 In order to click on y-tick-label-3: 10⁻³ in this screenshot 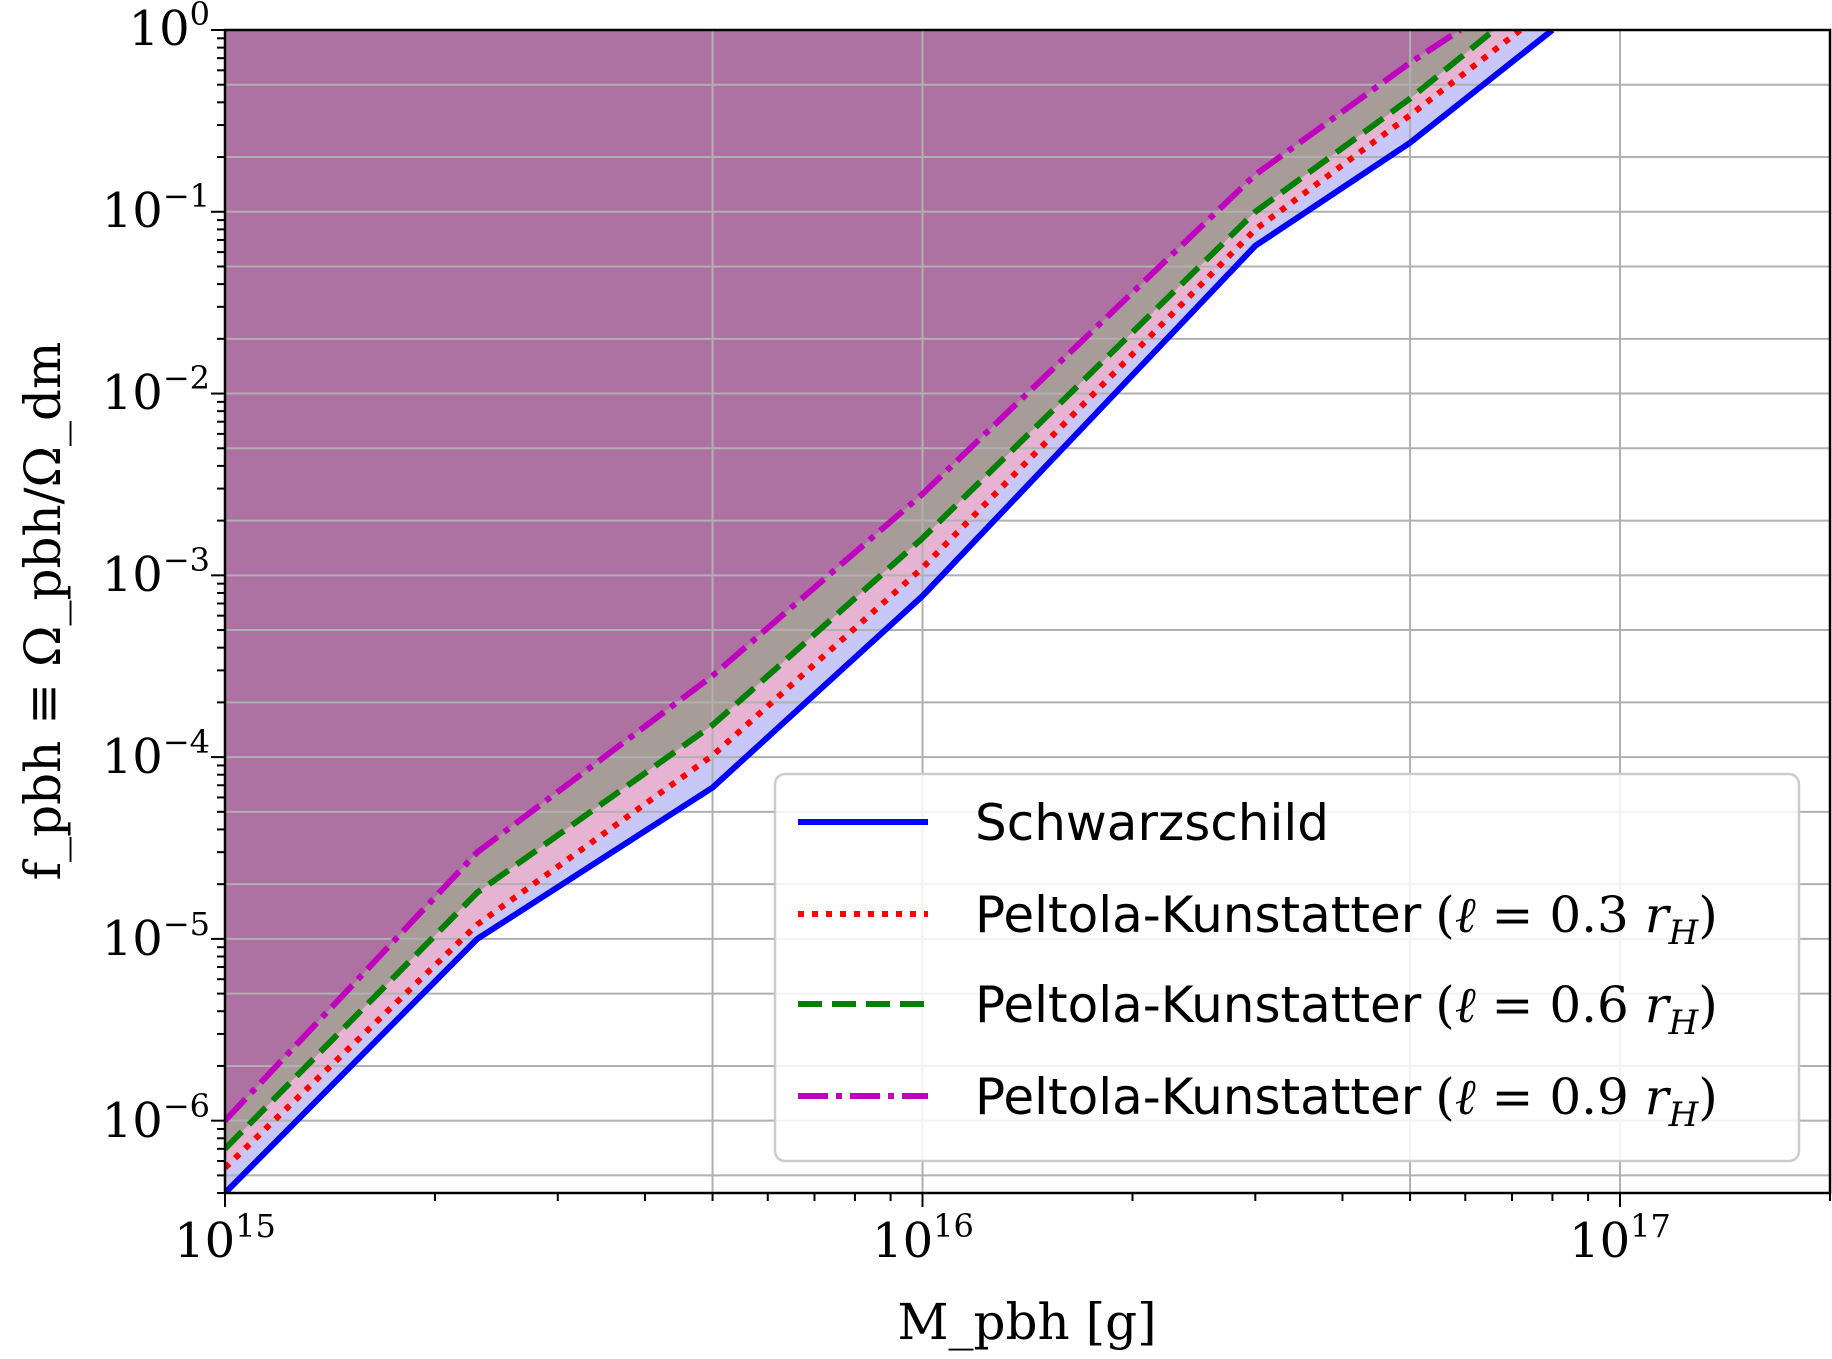, I will do `click(156, 572)`.